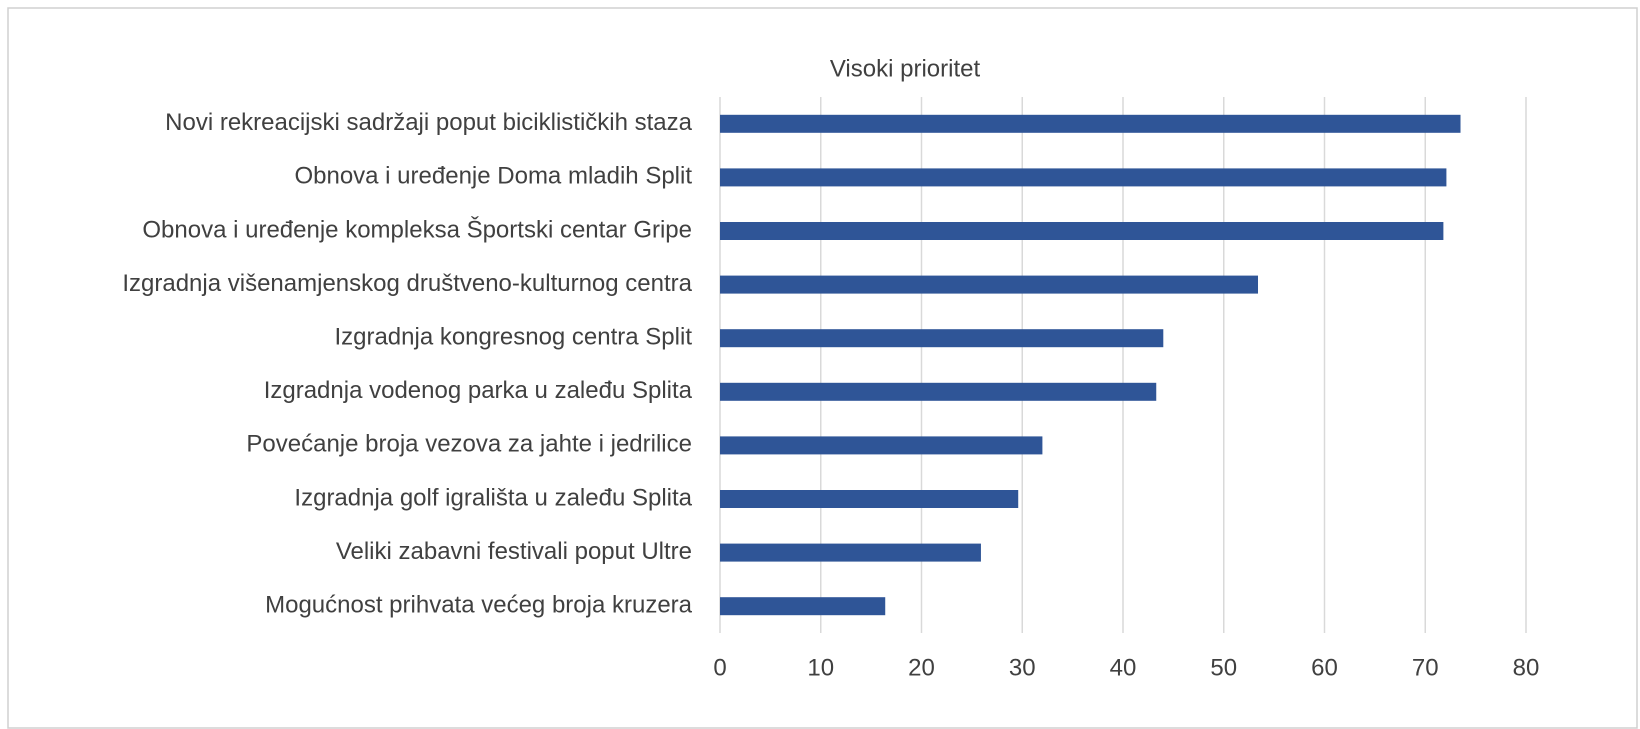 The image size is (1640, 729). What do you see at coordinates (513, 337) in the screenshot?
I see `y-tick-label: Izgradnja kongresnog centra Split` at bounding box center [513, 337].